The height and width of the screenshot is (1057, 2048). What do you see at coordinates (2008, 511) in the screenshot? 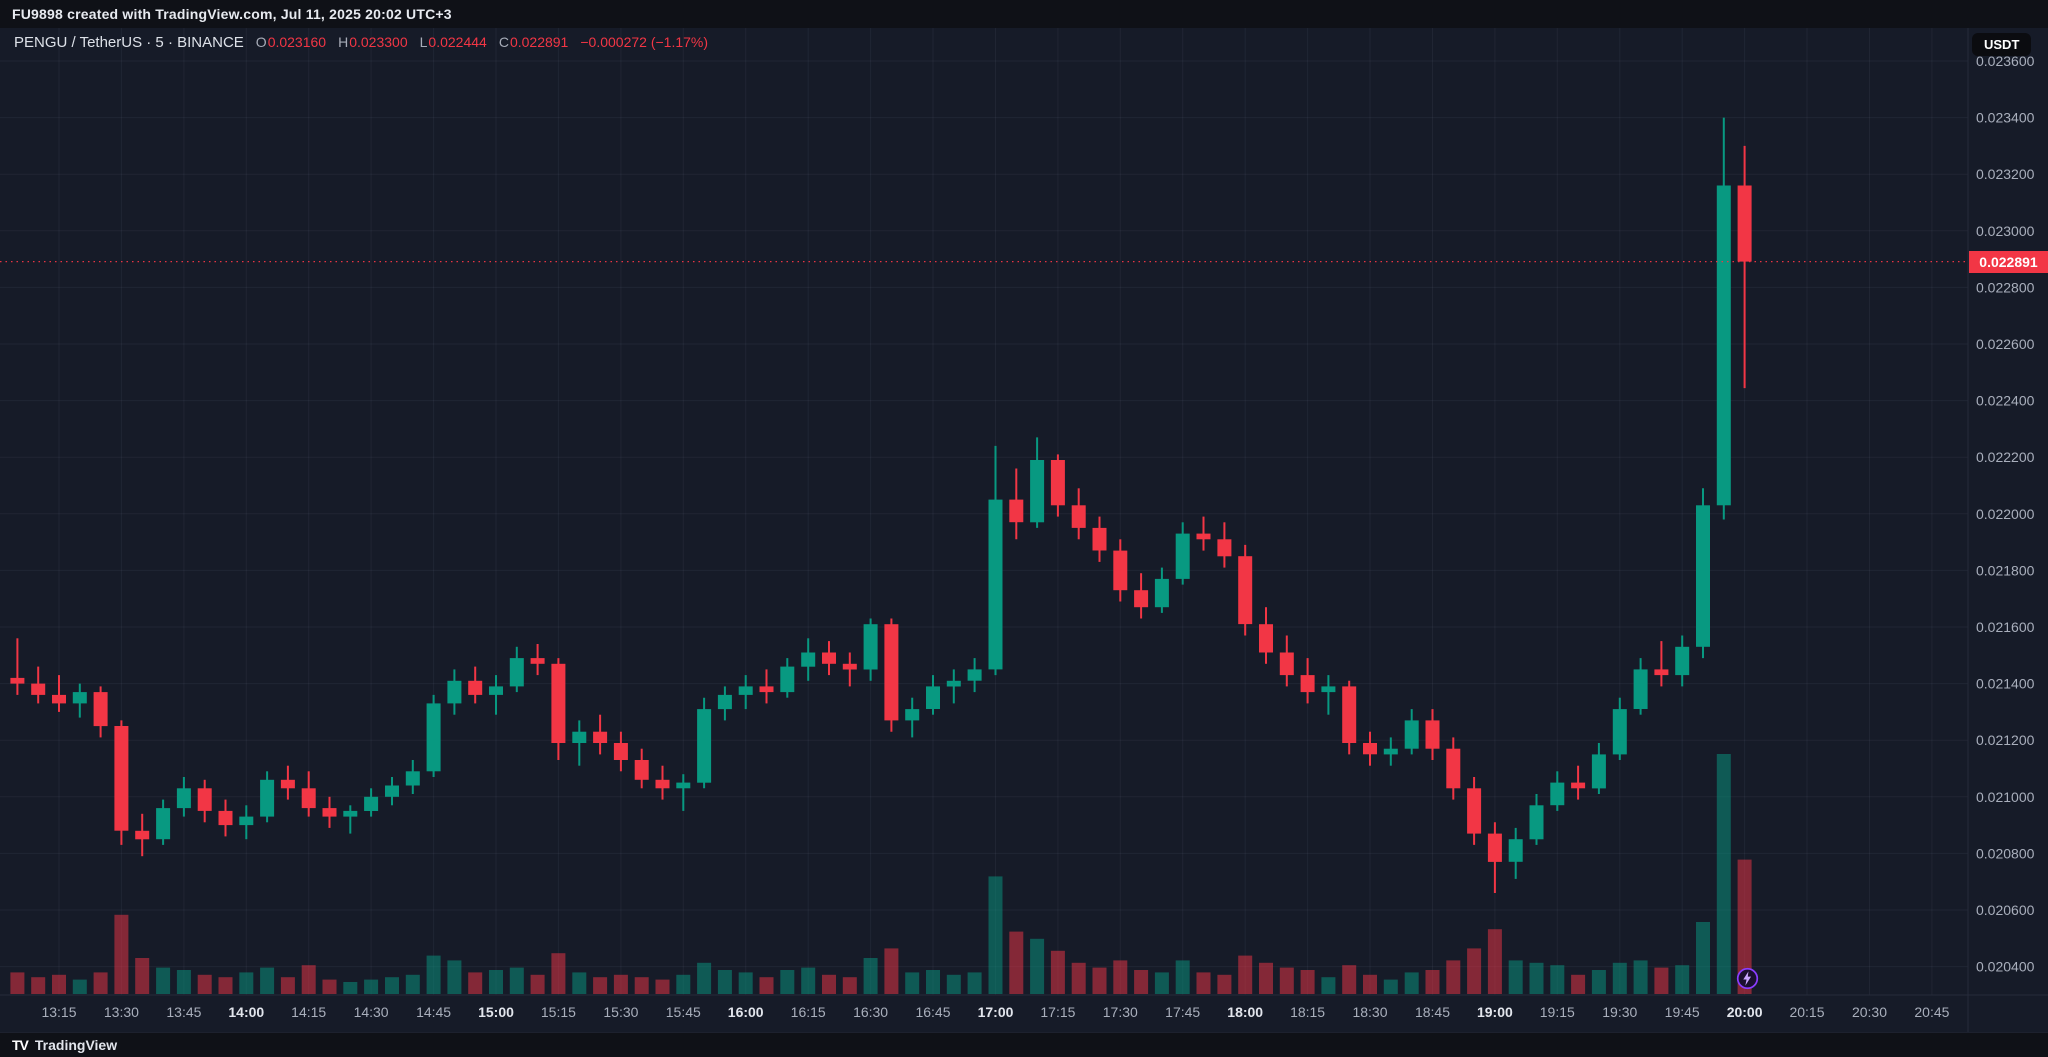
I see `price-axis` at bounding box center [2008, 511].